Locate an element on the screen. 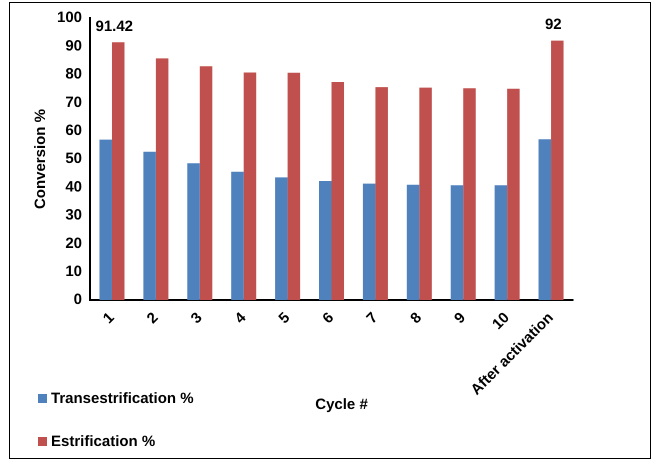 This screenshot has height=464, width=659. x-tick-label: 3 is located at coordinates (197, 318).